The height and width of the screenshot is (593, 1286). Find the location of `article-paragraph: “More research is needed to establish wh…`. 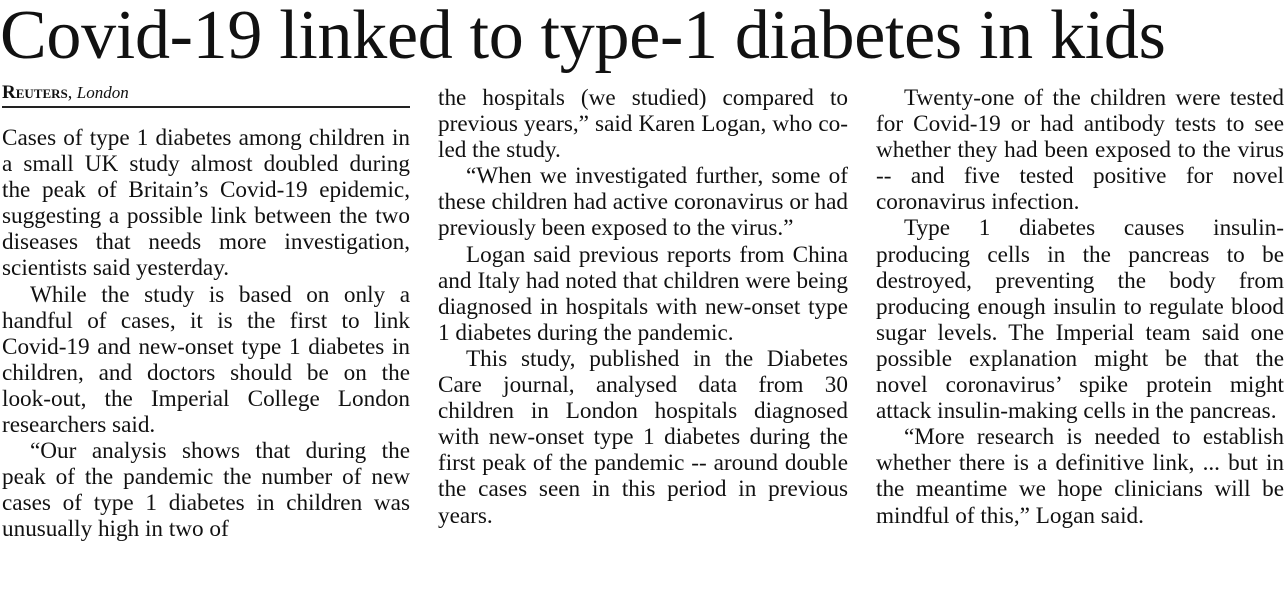

article-paragraph: “More research is needed to establish wh… is located at coordinates (1080, 476).